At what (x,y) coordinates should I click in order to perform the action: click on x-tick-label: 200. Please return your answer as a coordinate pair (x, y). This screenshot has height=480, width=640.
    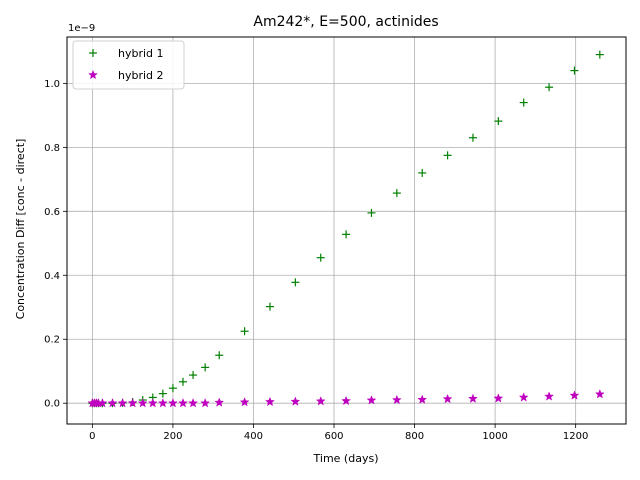
    Looking at the image, I should click on (172, 436).